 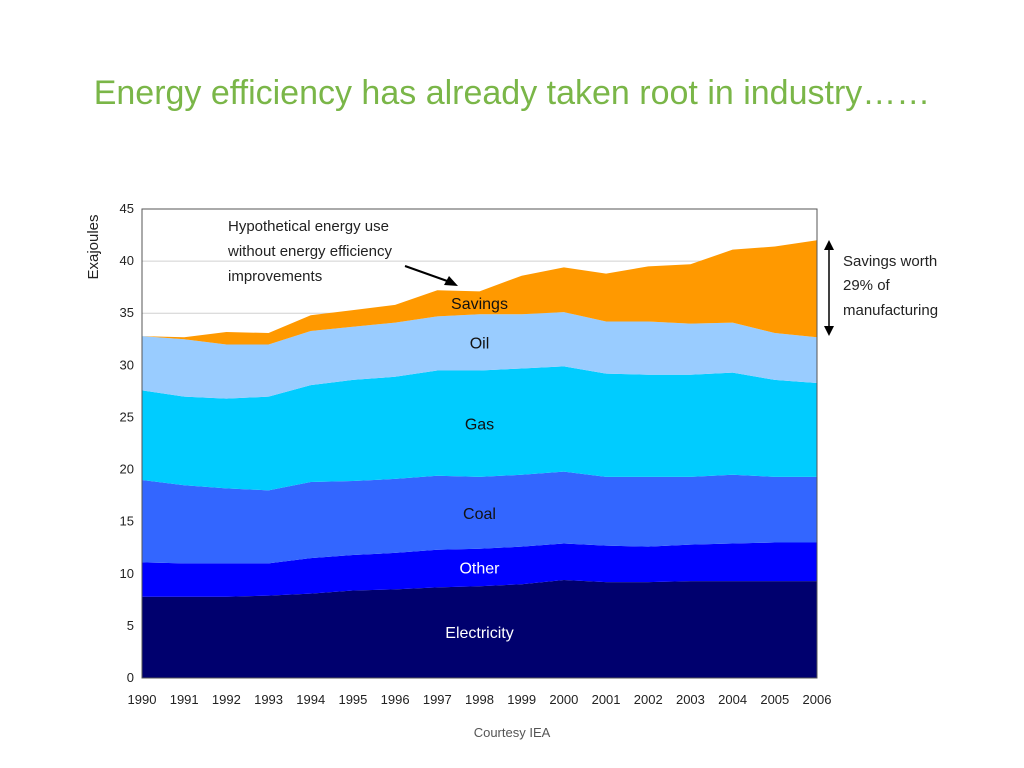 What do you see at coordinates (479, 292) in the screenshot?
I see `area-savings` at bounding box center [479, 292].